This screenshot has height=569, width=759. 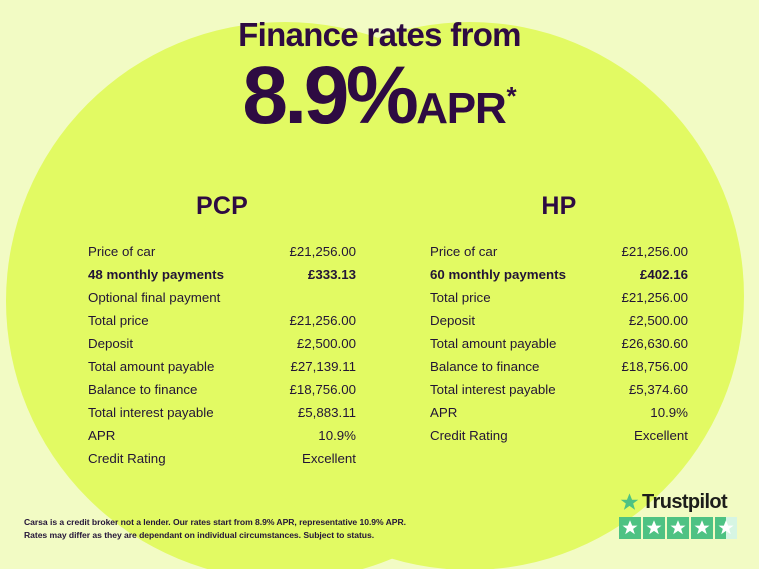 What do you see at coordinates (663, 274) in the screenshot?
I see `row-value: £402.16` at bounding box center [663, 274].